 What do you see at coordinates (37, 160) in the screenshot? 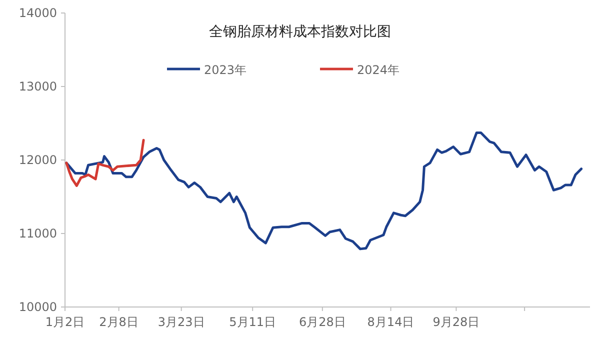
I see `y-tick-label: 12000` at bounding box center [37, 160].